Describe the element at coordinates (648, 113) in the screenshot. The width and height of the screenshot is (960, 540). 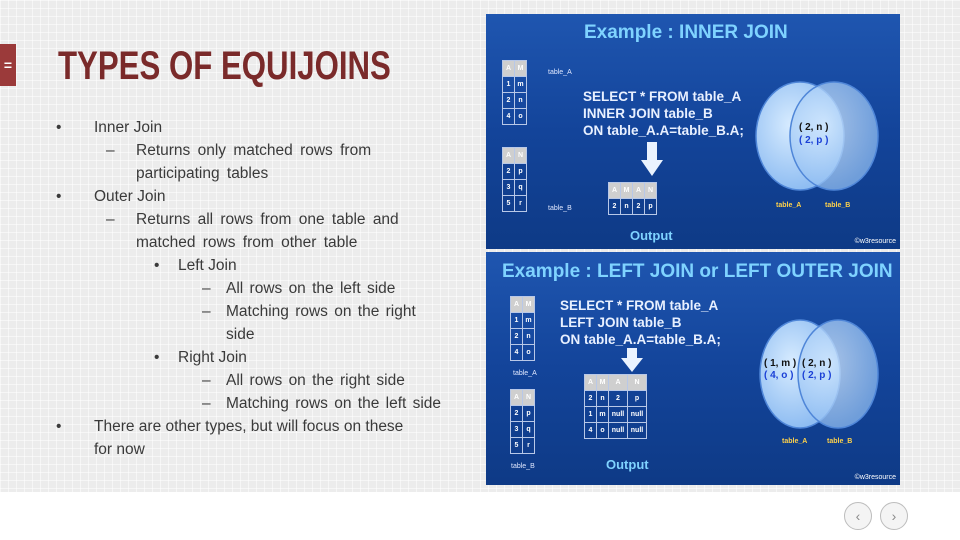
I see `sql-line: INNER JOIN table_B` at that location.